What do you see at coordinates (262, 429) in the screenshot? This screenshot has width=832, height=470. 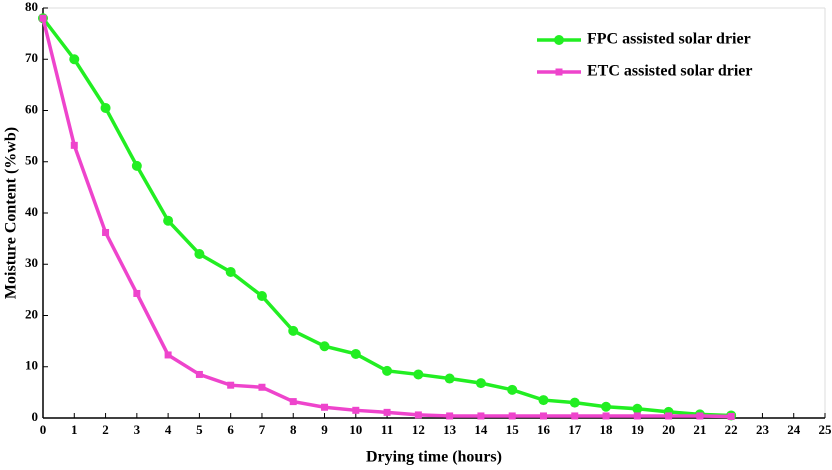 I see `x-tick-label: 7` at bounding box center [262, 429].